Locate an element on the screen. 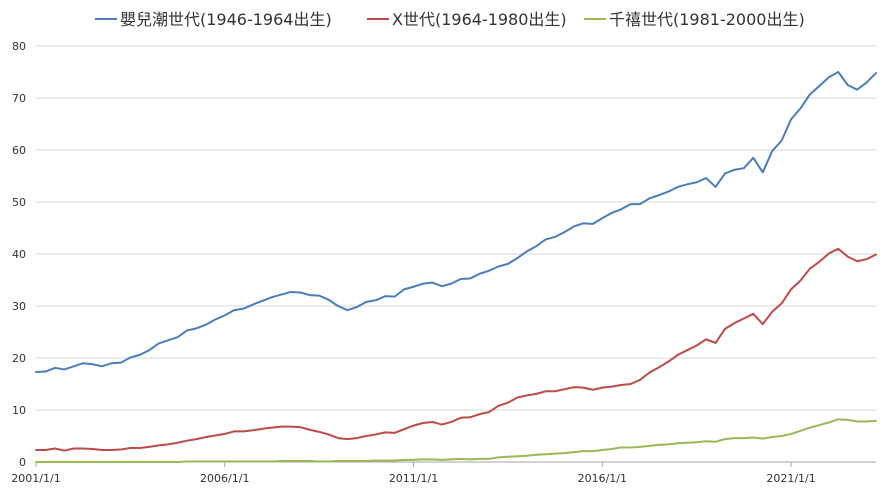  x-tick-label: 2016/1/1 is located at coordinates (602, 478).